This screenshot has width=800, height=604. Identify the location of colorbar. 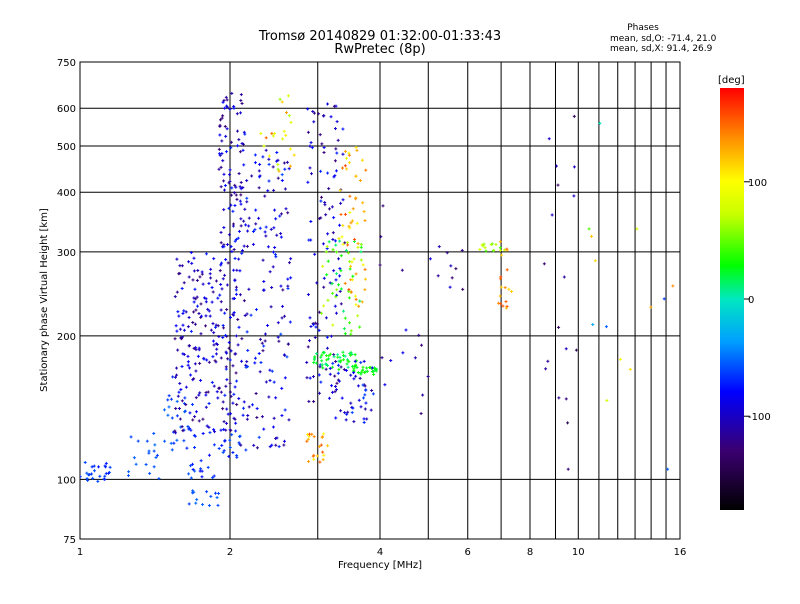
(732, 299).